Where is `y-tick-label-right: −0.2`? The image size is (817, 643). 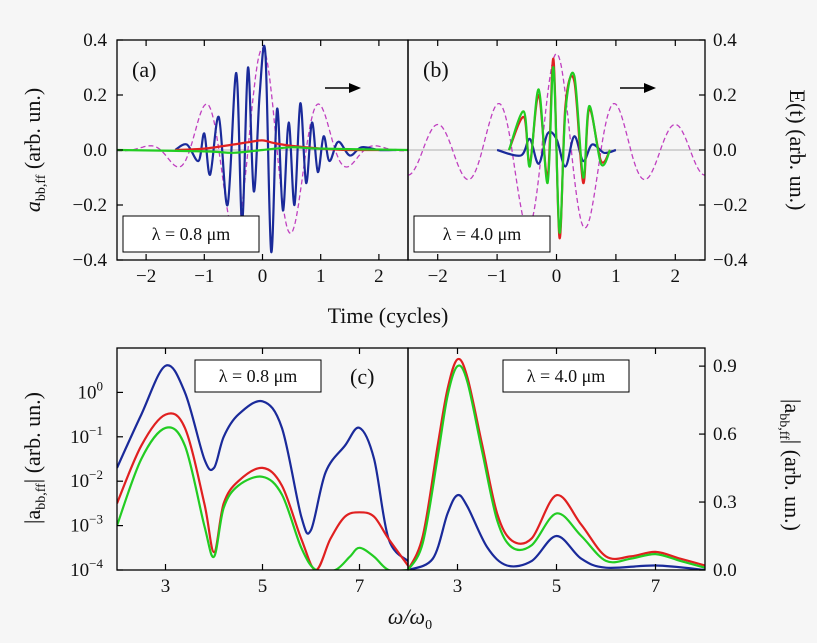
y-tick-label-right: −0.2 is located at coordinates (730, 205).